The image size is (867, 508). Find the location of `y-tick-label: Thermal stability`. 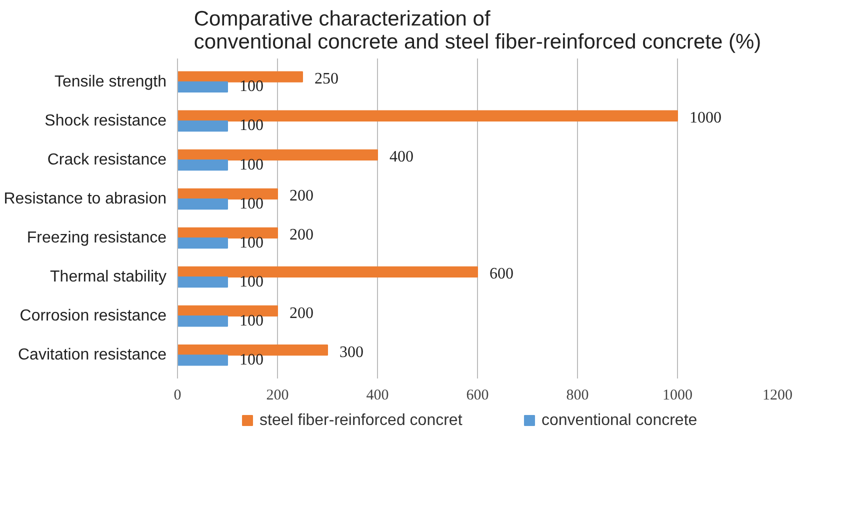

y-tick-label: Thermal stability is located at coordinates (108, 277).